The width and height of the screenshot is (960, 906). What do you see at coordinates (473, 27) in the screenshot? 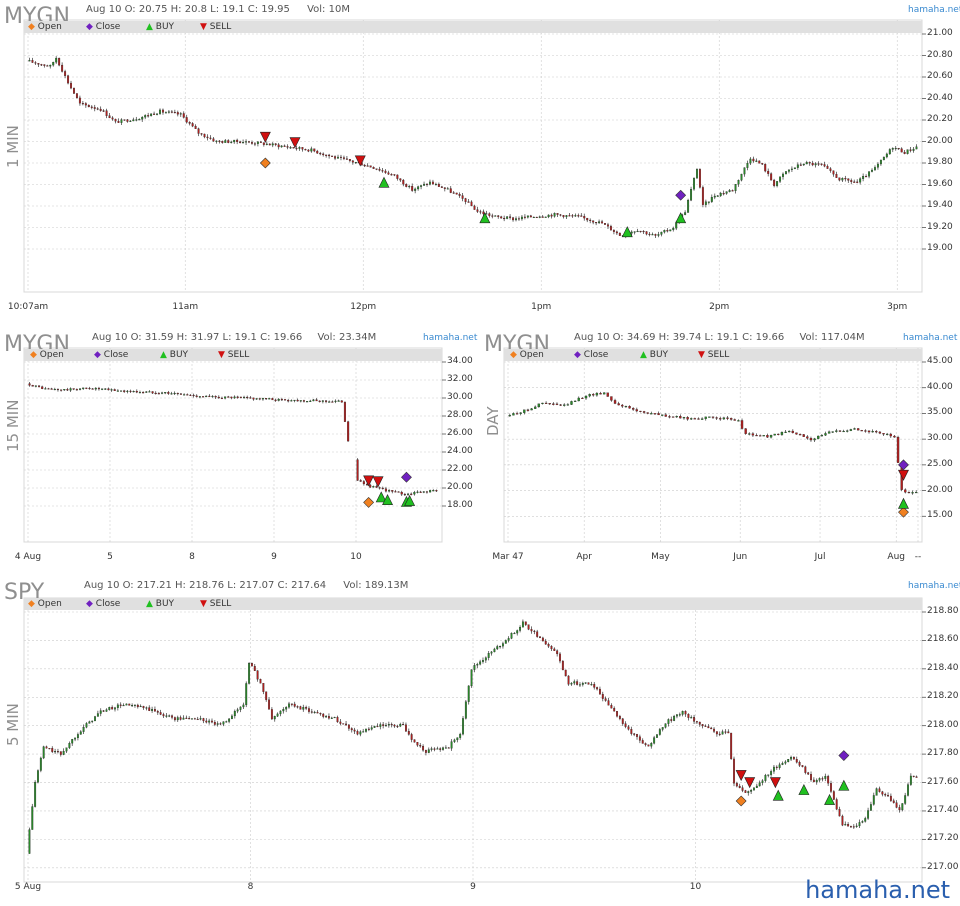
I see `legend-bar: ◆ Open ◆ Close ▲ BUY ▼ SELL` at bounding box center [473, 27].